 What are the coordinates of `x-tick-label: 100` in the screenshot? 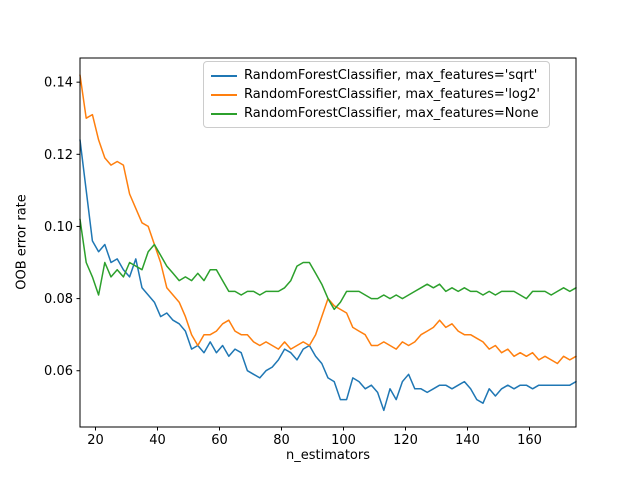 It's located at (343, 440).